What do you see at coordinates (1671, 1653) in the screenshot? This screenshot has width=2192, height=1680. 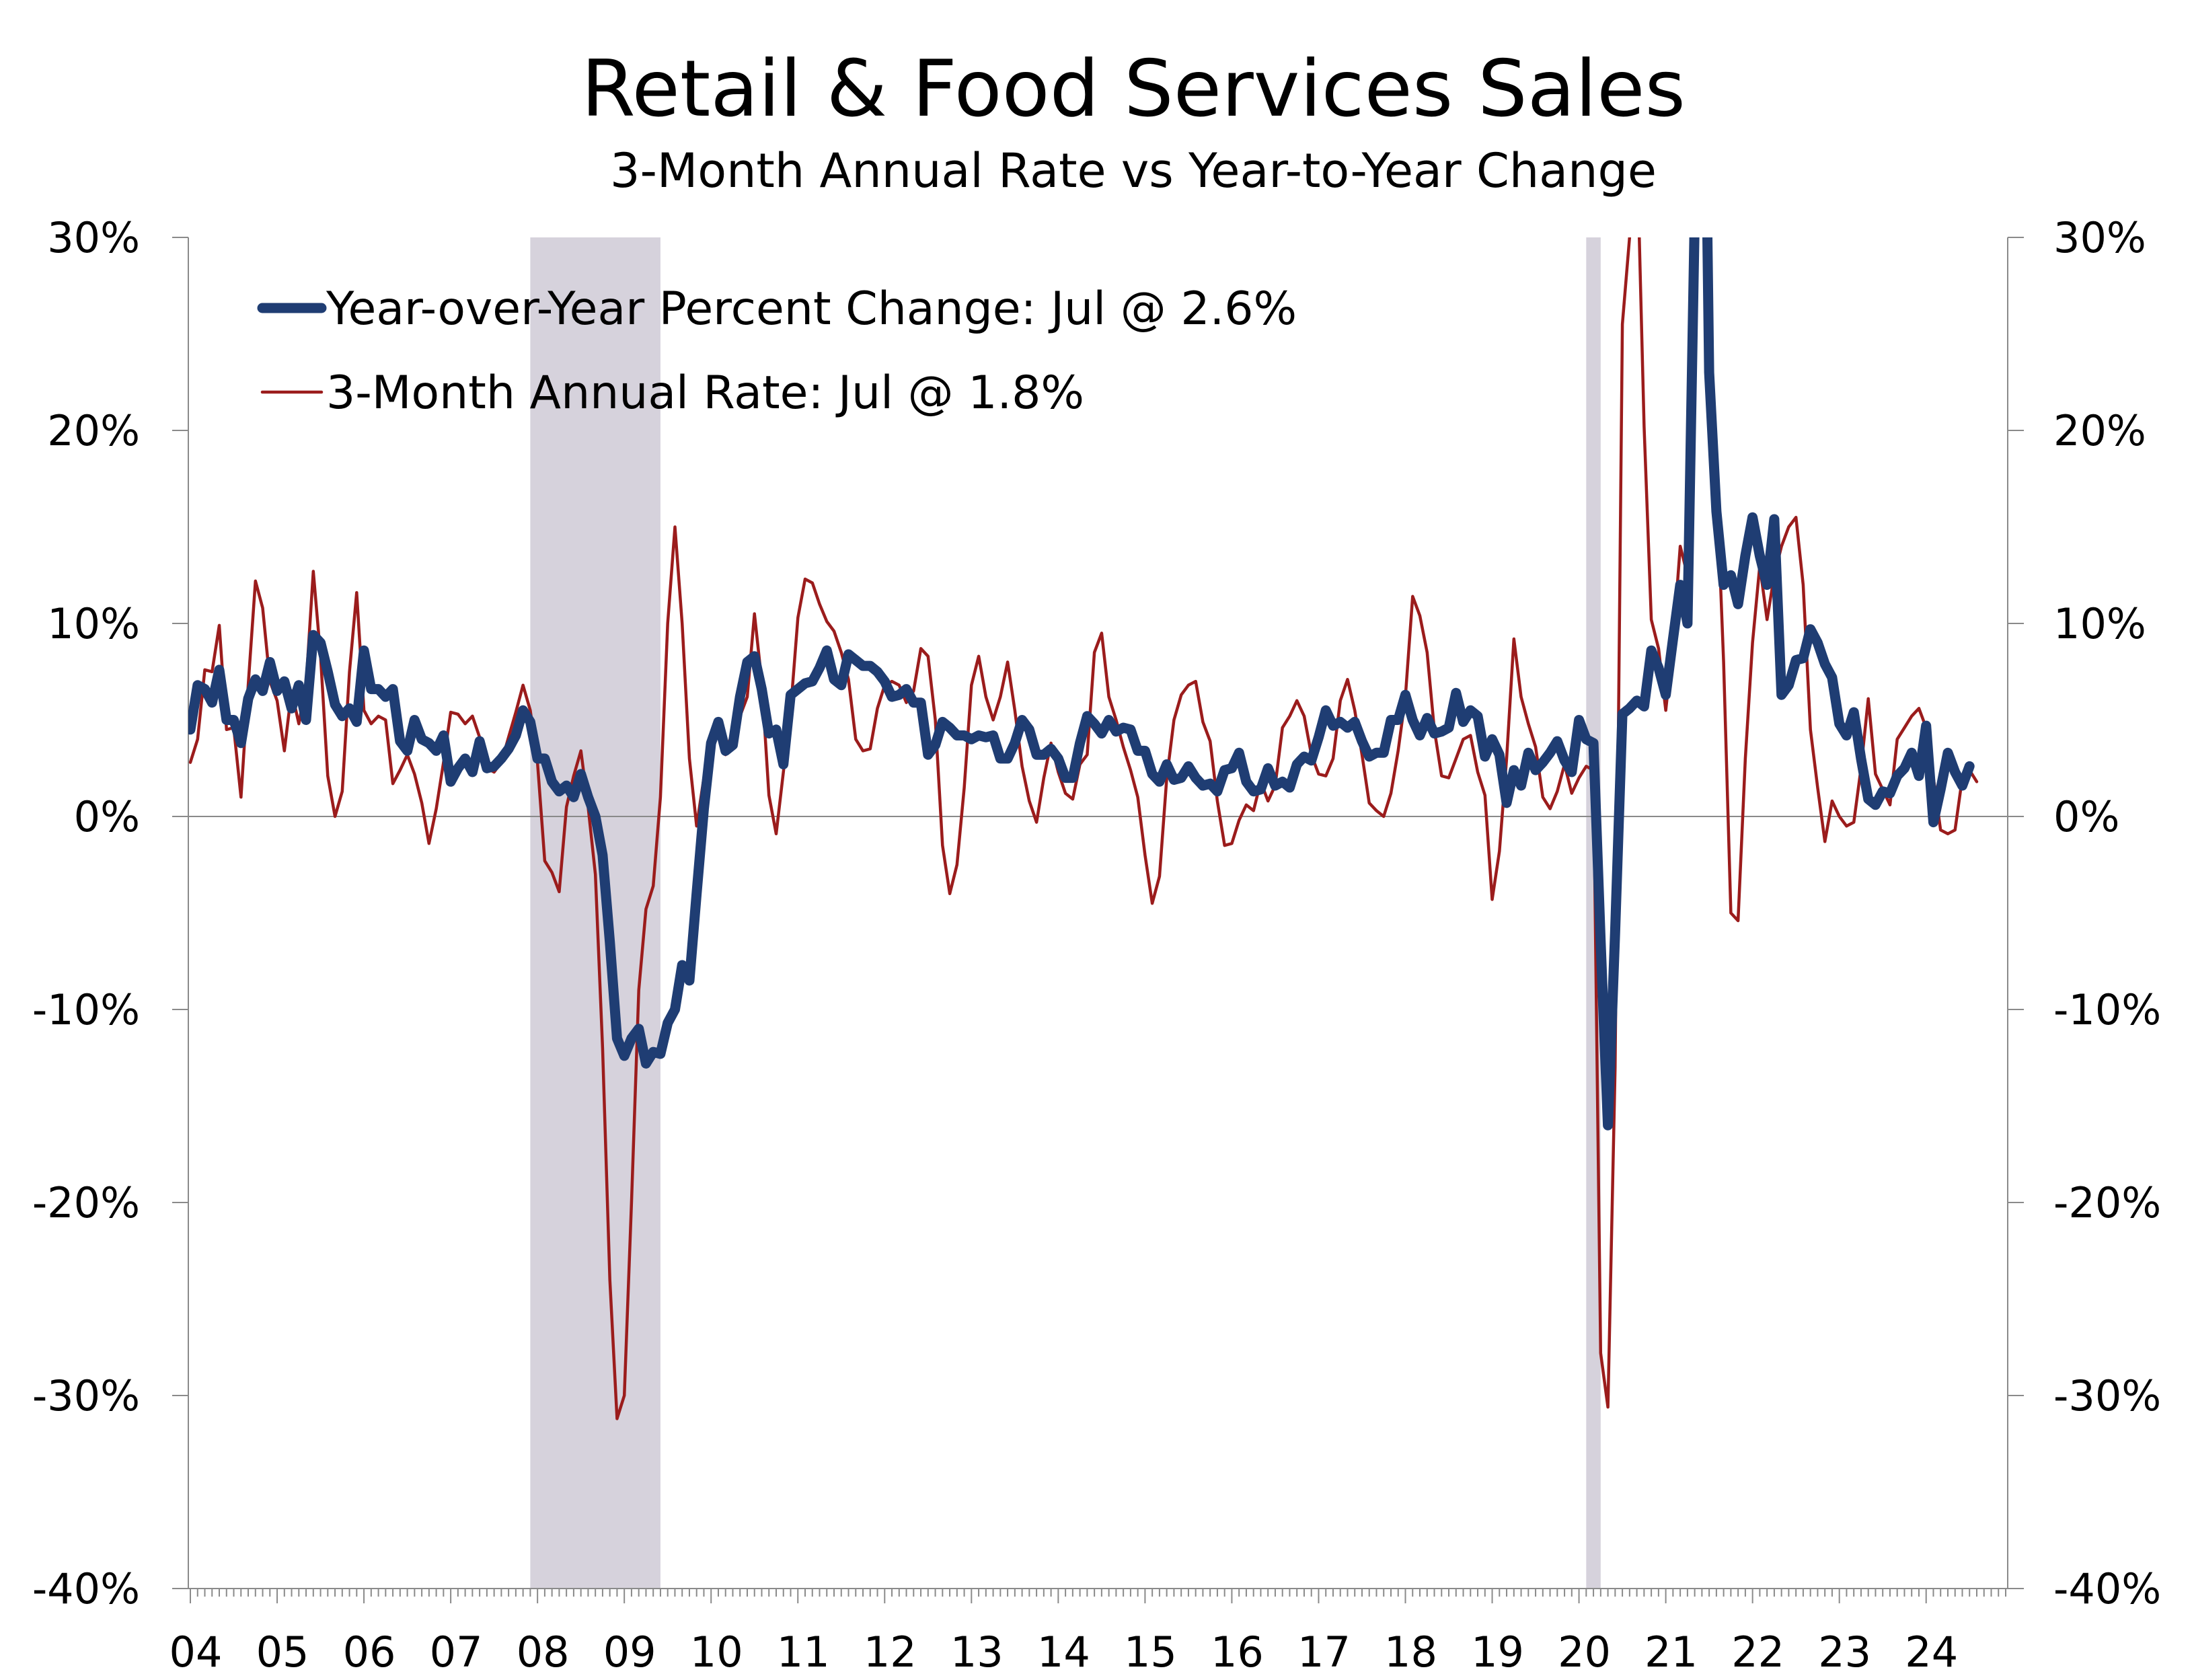 I see `x-tick-label: 21` at bounding box center [1671, 1653].